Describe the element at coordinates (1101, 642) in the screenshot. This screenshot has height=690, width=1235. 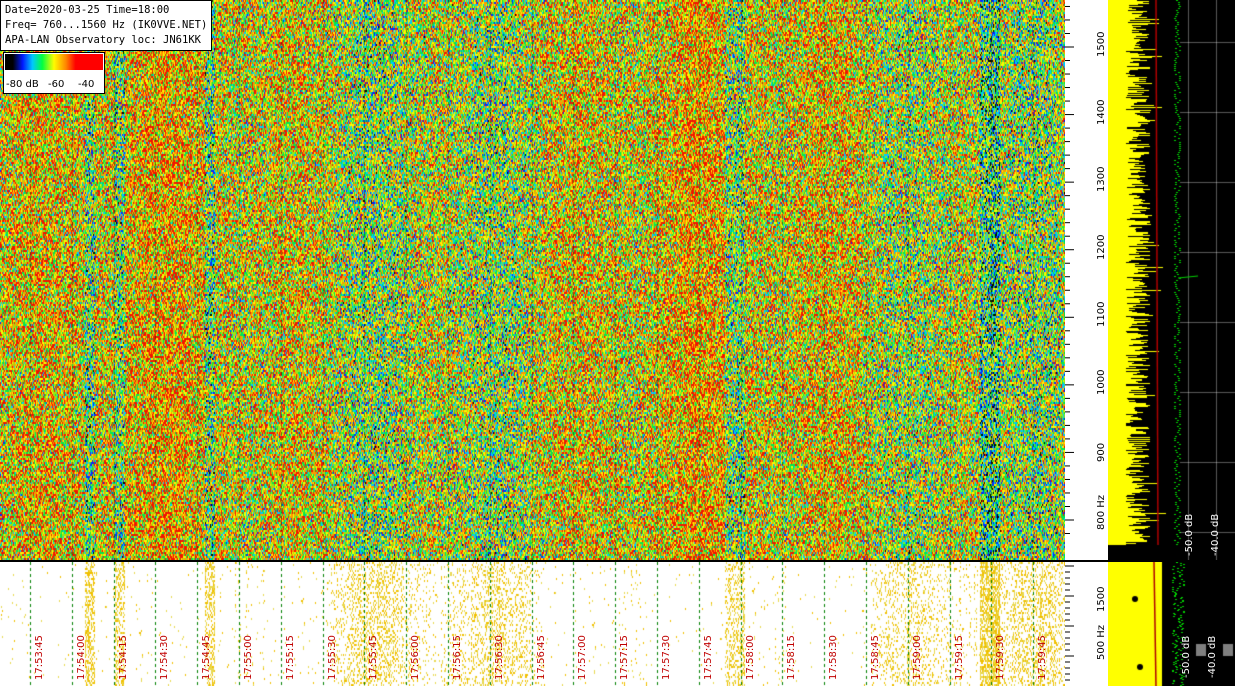
I see `y-tick-label-bottom: 500 Hz` at that location.